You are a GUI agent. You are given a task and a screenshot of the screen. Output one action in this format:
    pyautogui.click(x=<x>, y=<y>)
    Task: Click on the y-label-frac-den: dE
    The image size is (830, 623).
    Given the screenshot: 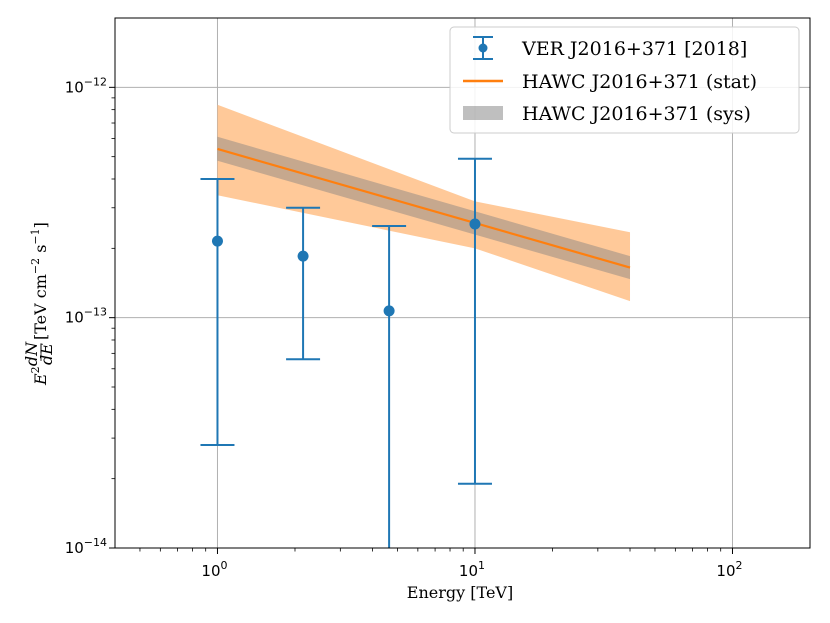 What is the action you would take?
    pyautogui.click(x=46, y=354)
    